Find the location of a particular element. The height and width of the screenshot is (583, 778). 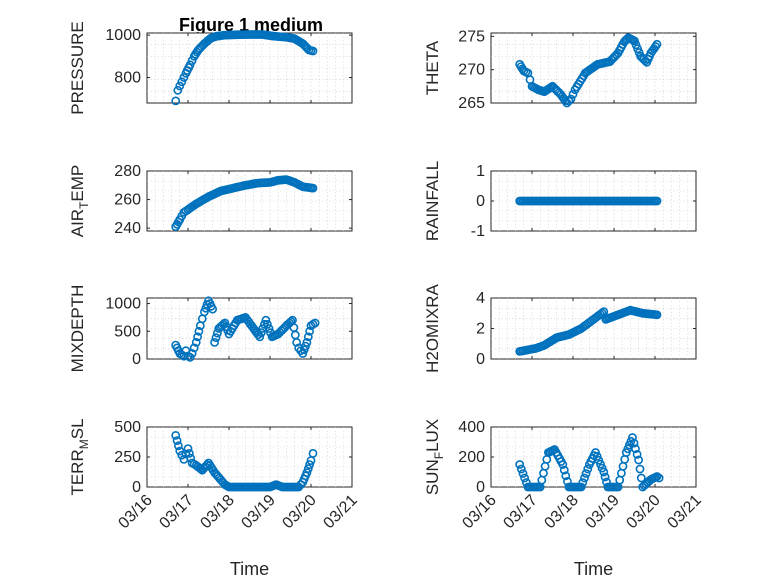

y-tick-label: 400 is located at coordinates (471, 427).